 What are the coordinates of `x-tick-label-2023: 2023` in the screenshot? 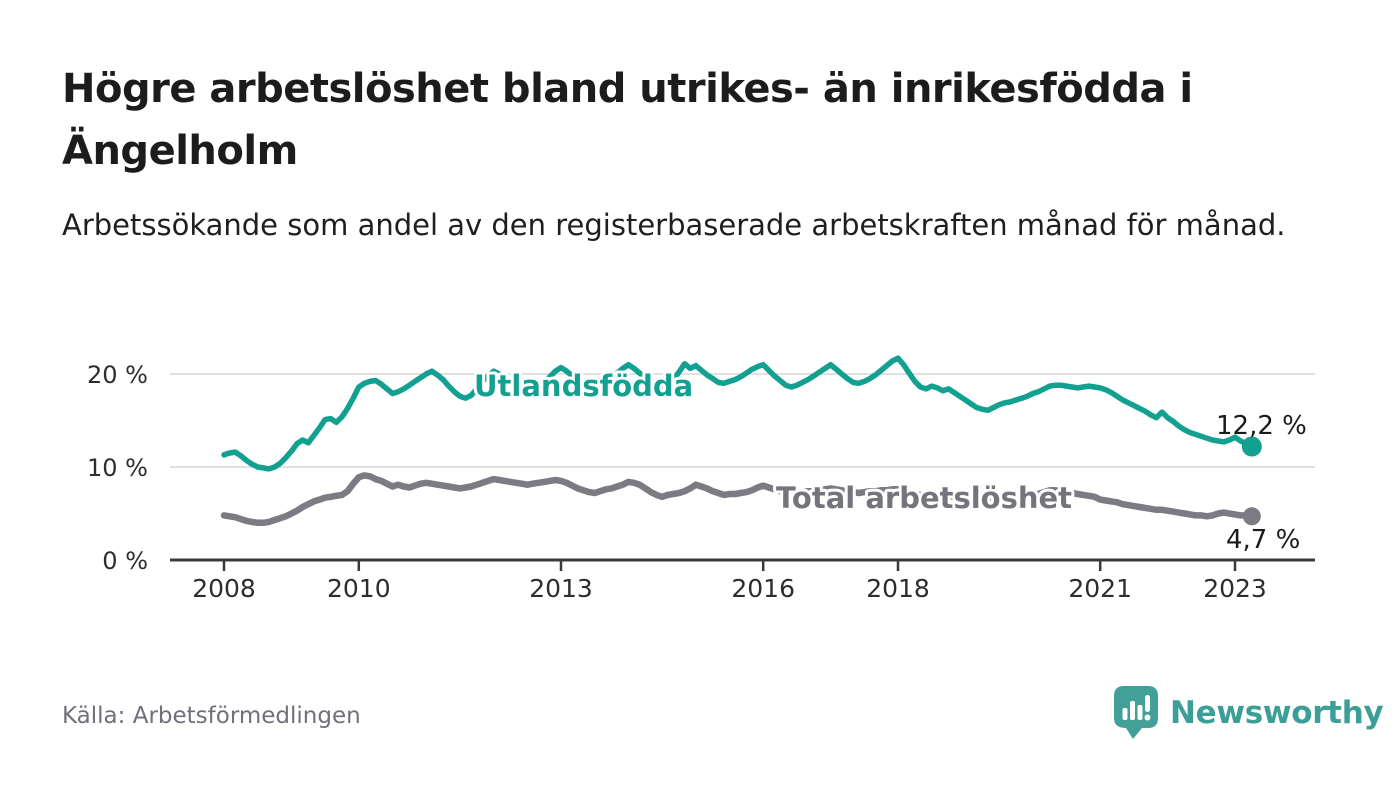 It's located at (1235, 588).